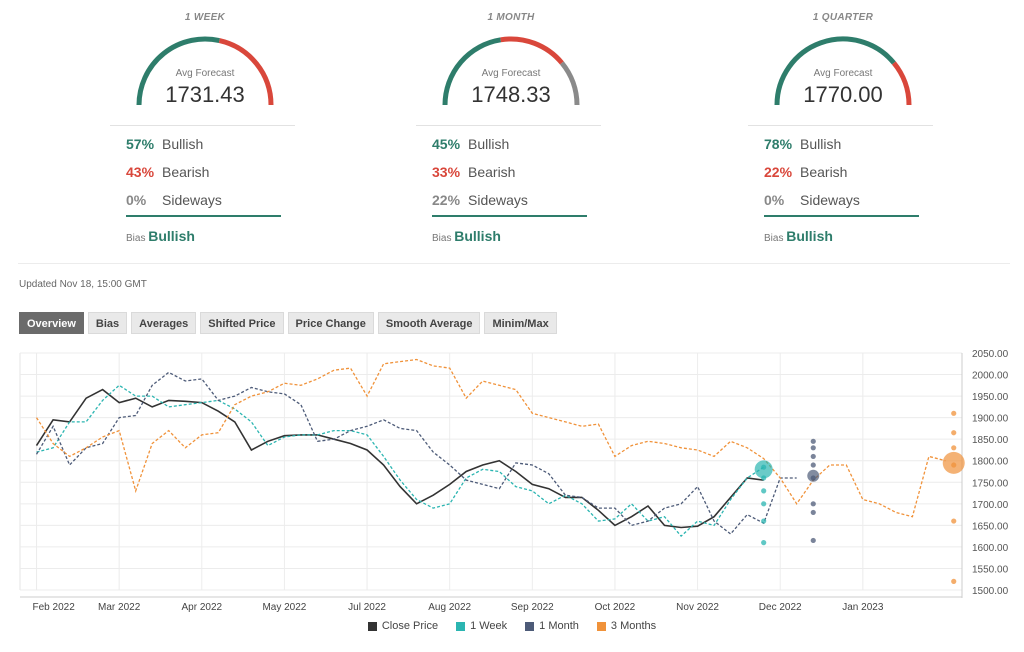 The width and height of the screenshot is (1024, 652). Describe the element at coordinates (511, 17) in the screenshot. I see `panel-period: 1 MONTH` at that location.